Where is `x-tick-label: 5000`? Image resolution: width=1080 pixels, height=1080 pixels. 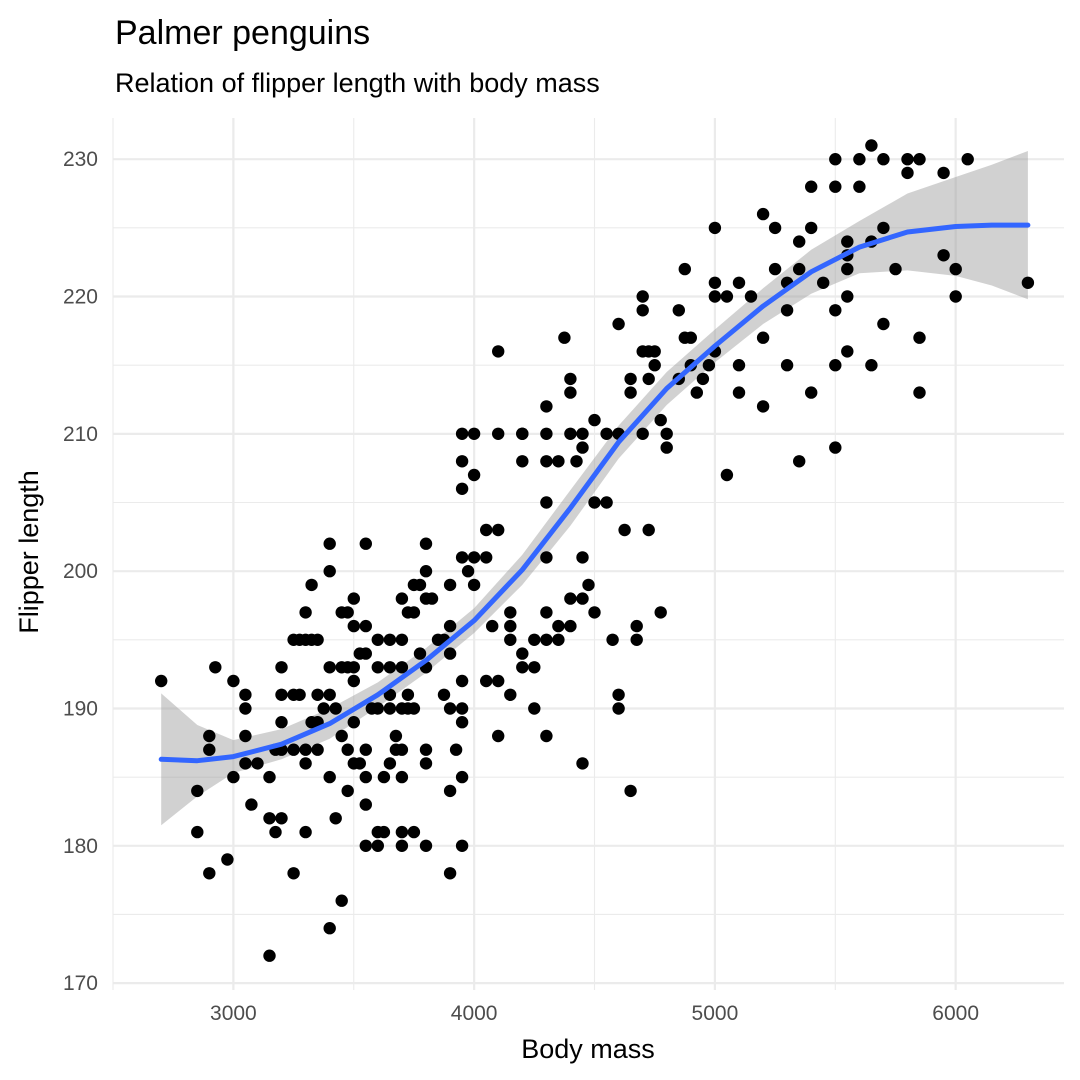 x-tick-label: 5000 is located at coordinates (715, 1013).